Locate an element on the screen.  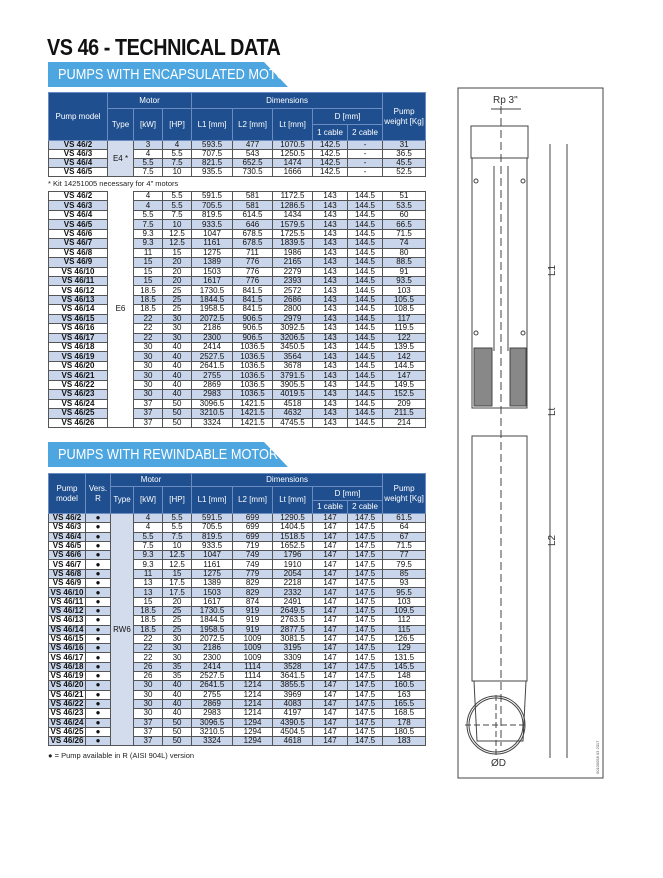
cell-kw: 5.5 is located at coordinates (148, 163).